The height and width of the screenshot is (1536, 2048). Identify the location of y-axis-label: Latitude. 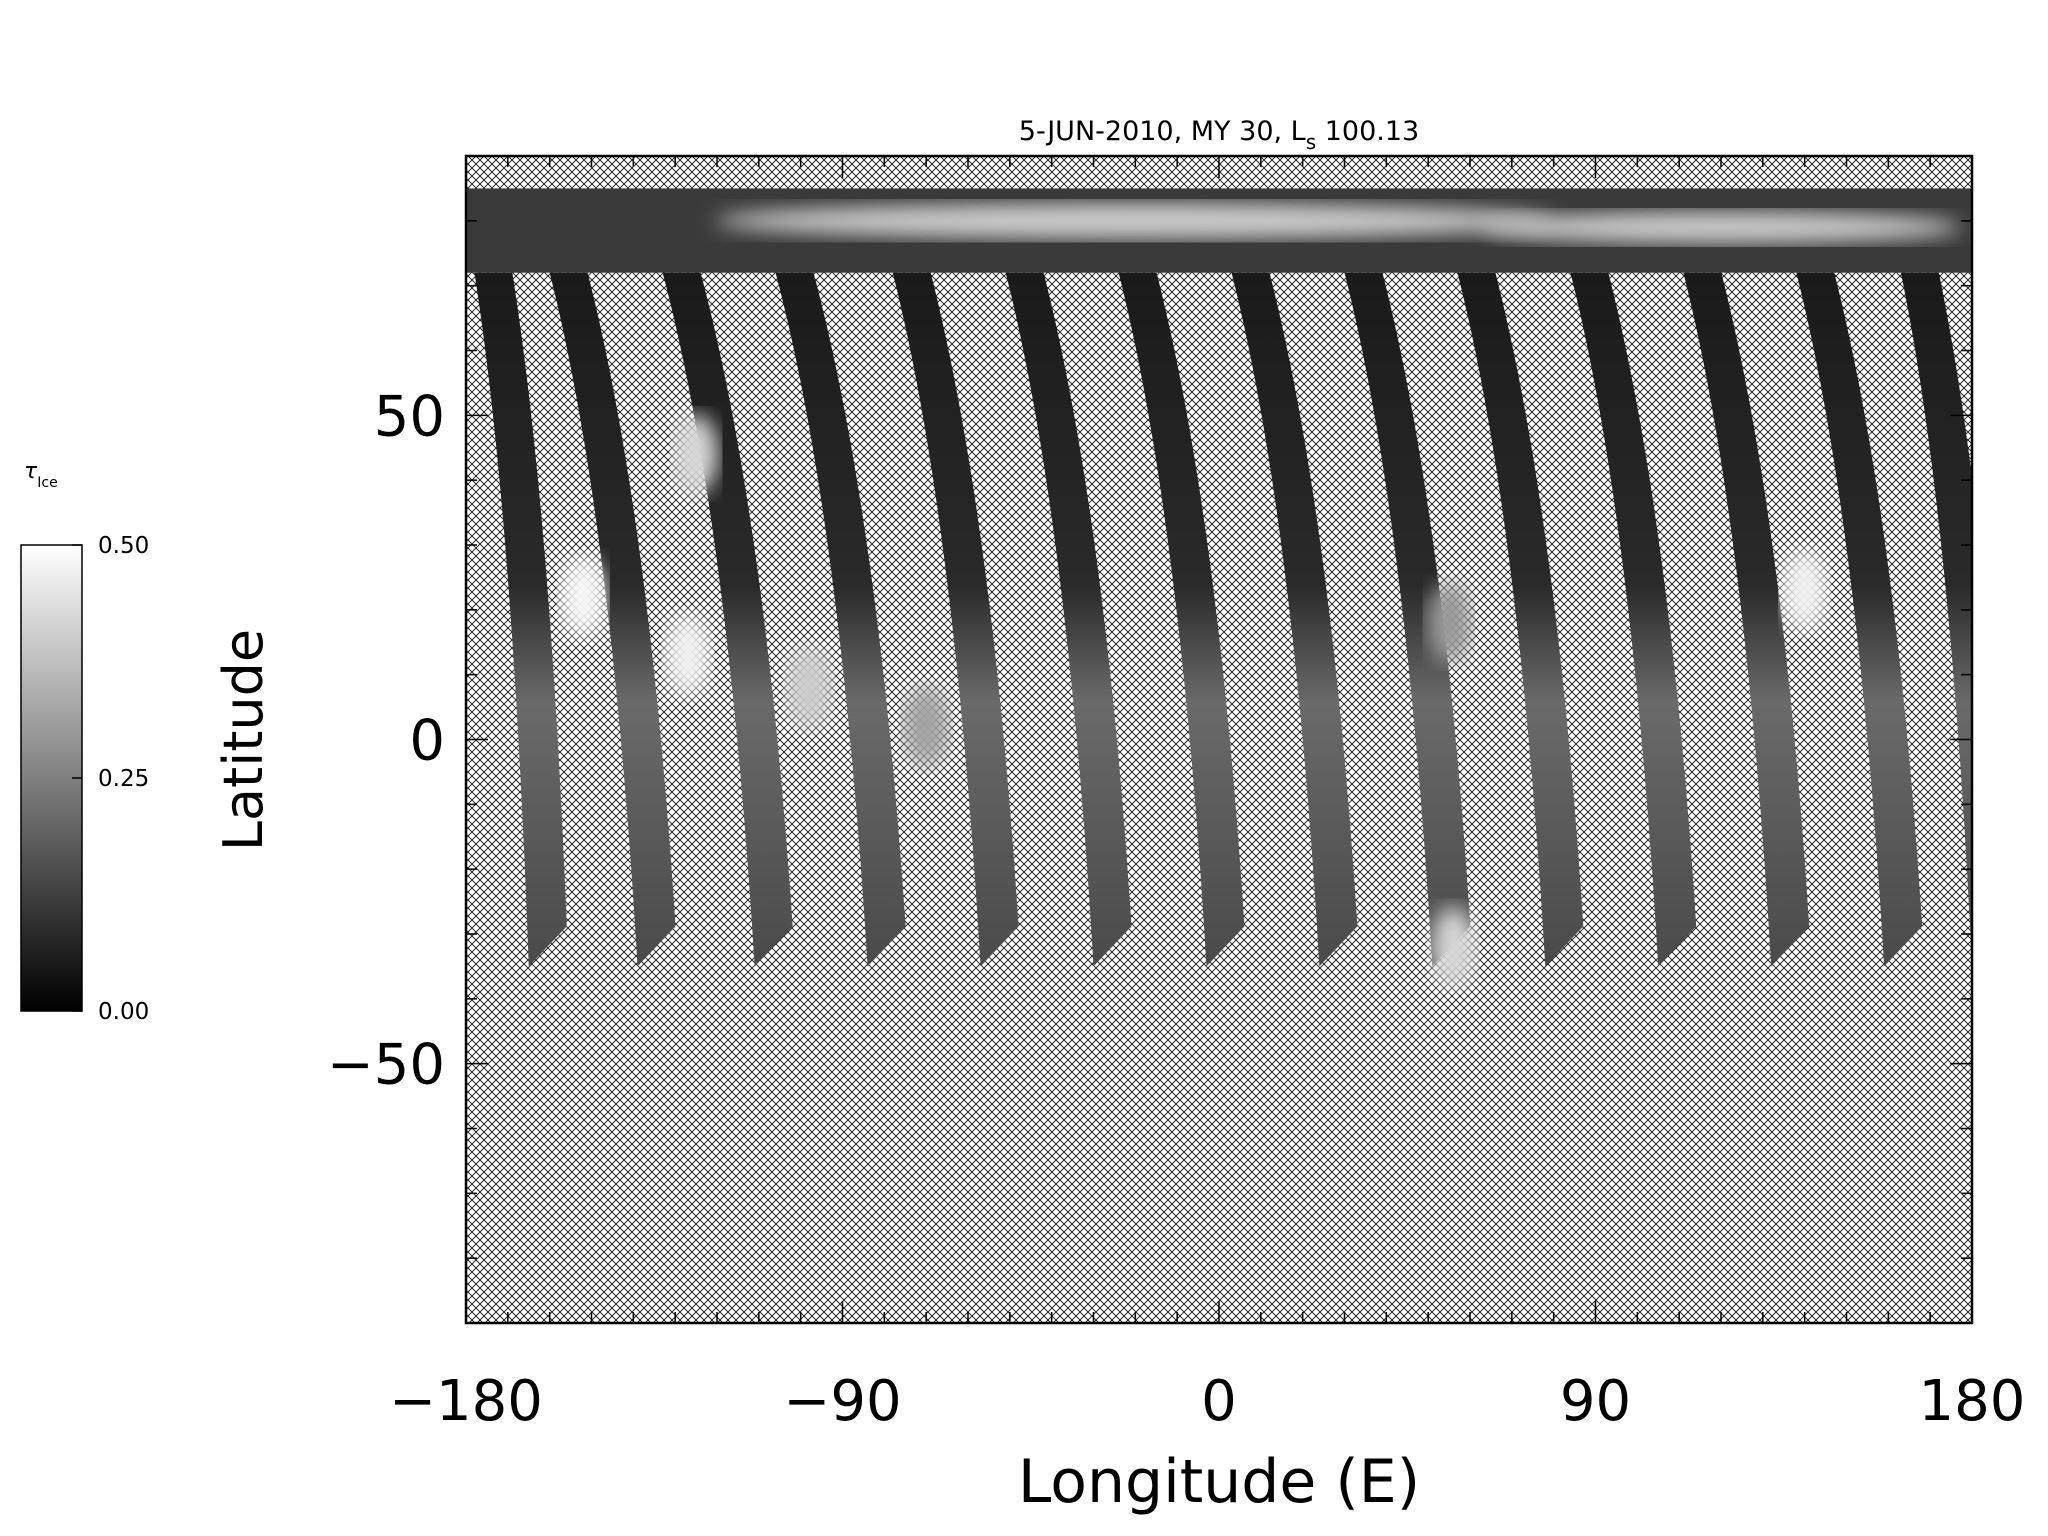
(243, 740).